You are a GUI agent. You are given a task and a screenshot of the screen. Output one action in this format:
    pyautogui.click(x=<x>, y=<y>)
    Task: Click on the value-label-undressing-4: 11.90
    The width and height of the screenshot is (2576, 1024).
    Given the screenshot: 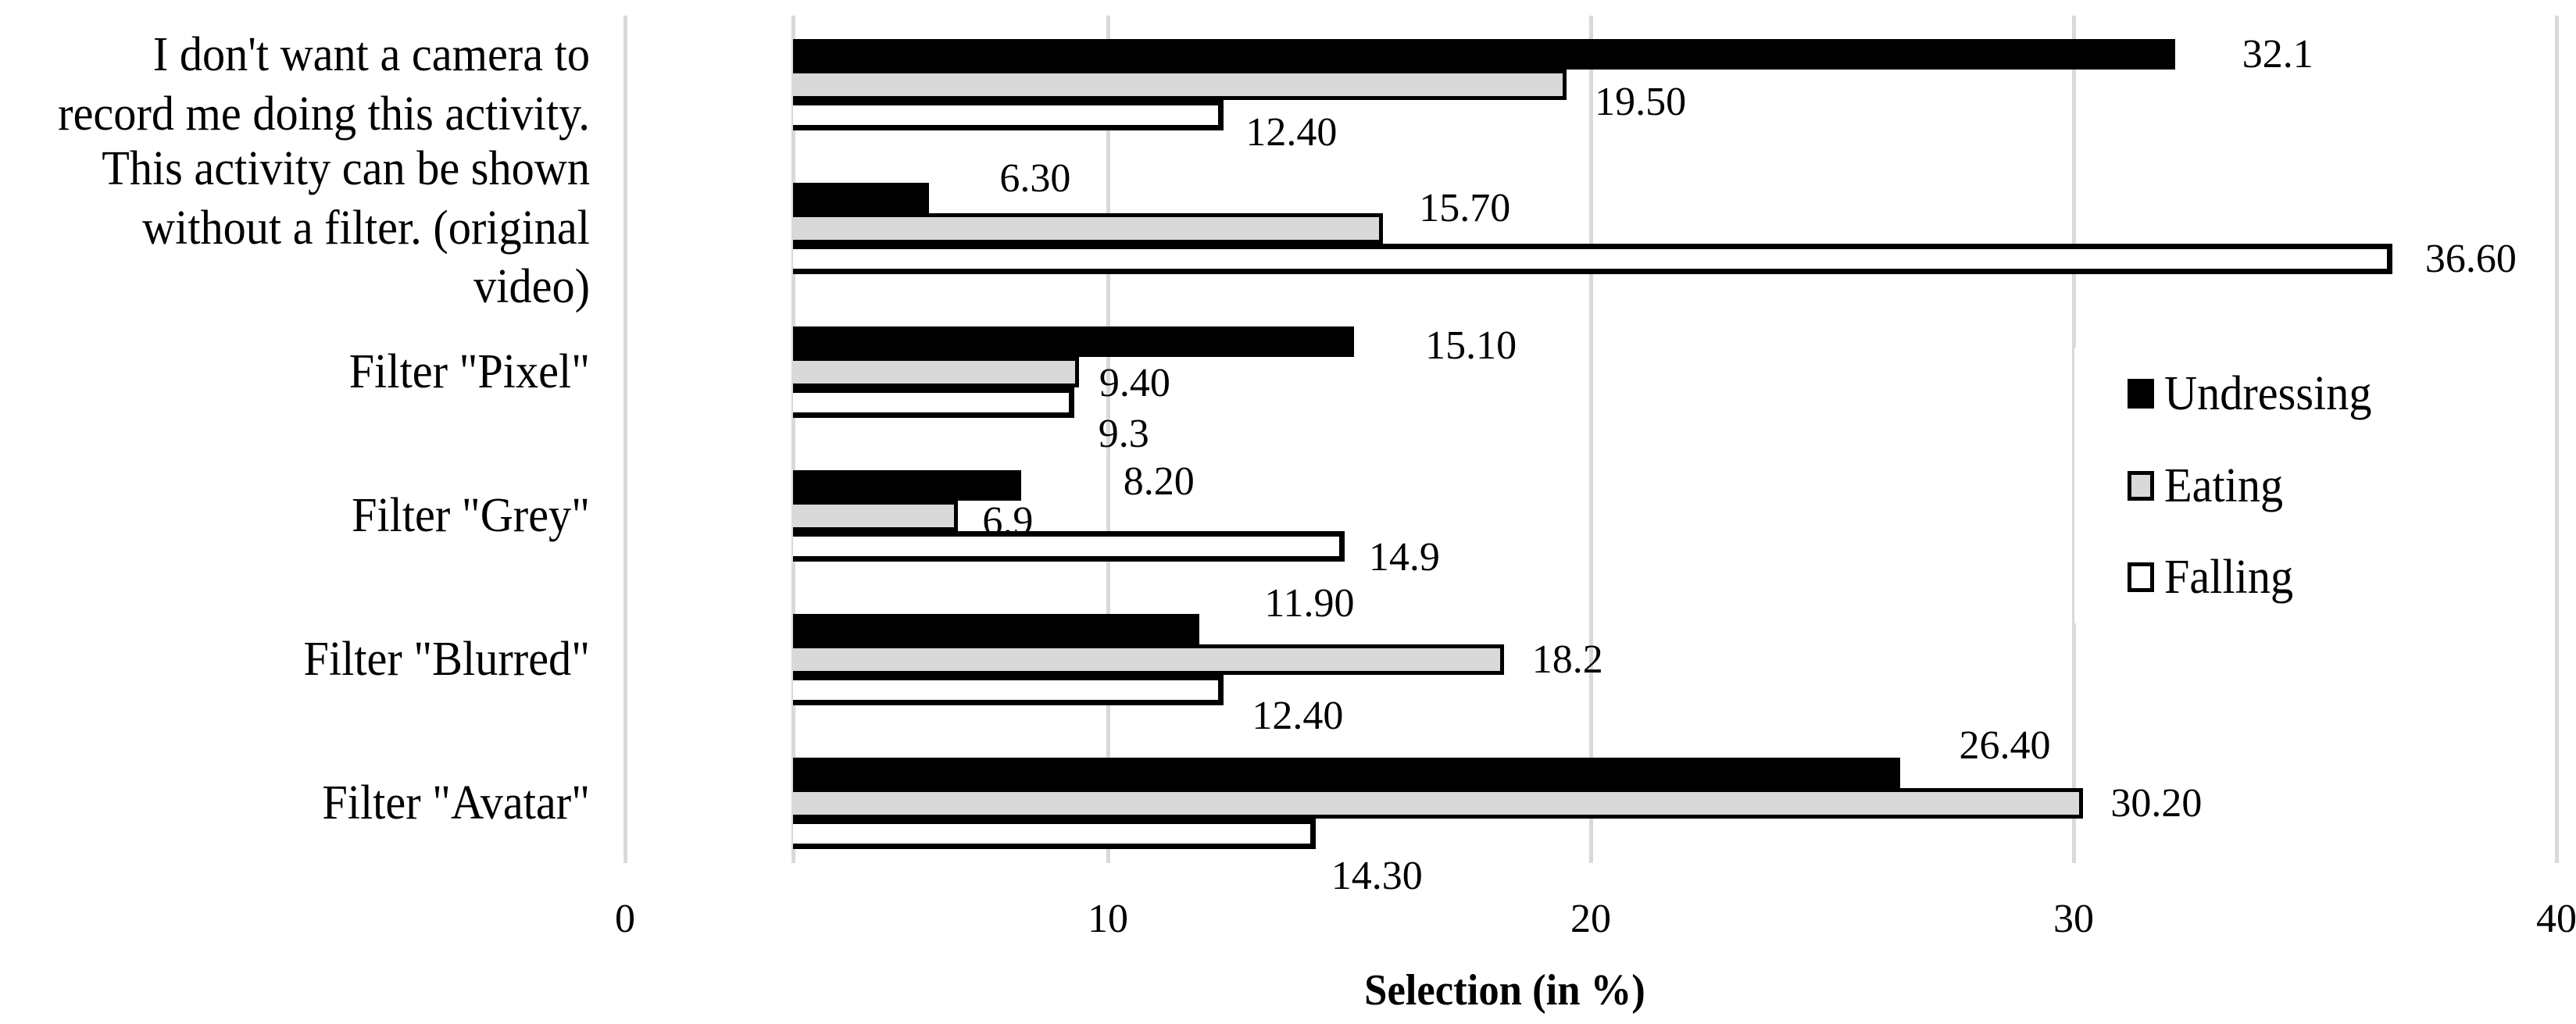 What is the action you would take?
    pyautogui.click(x=1309, y=603)
    